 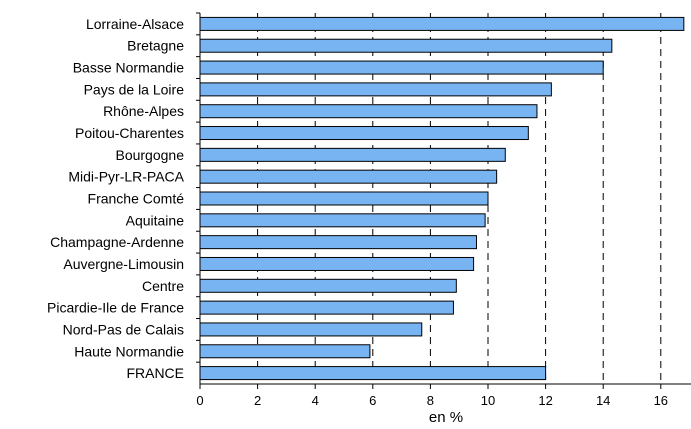 What do you see at coordinates (155, 220) in the screenshot?
I see `category-label-9: Aquitaine` at bounding box center [155, 220].